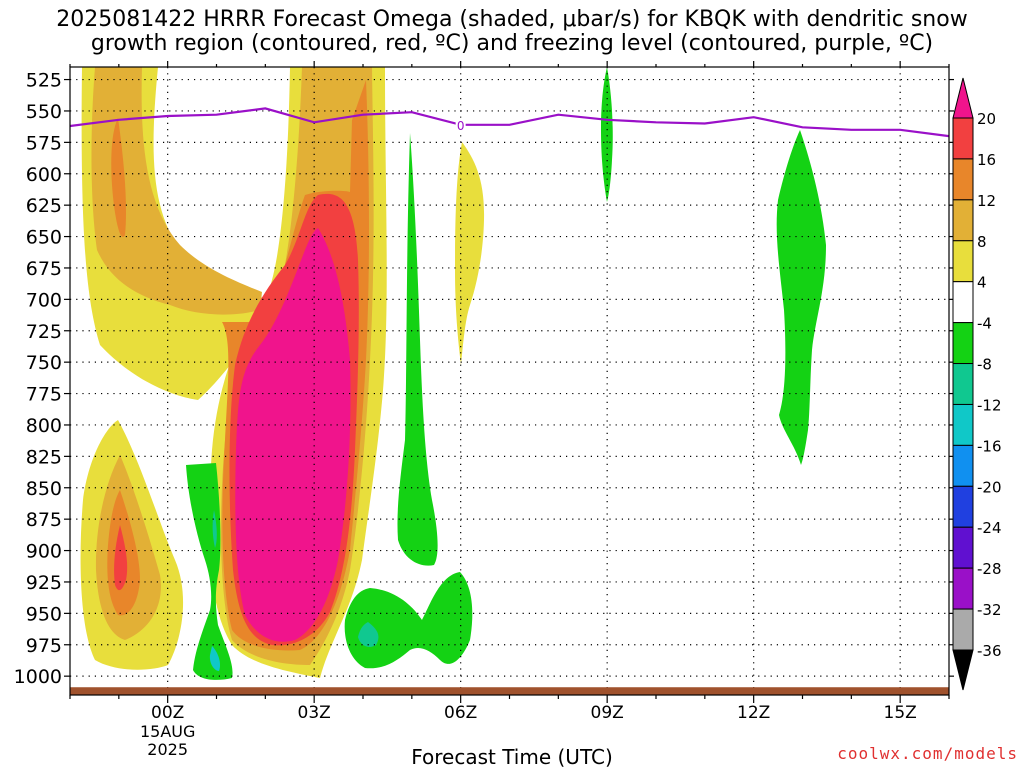 The width and height of the screenshot is (1024, 769). What do you see at coordinates (44, 81) in the screenshot?
I see `y-tick-label: 525` at bounding box center [44, 81].